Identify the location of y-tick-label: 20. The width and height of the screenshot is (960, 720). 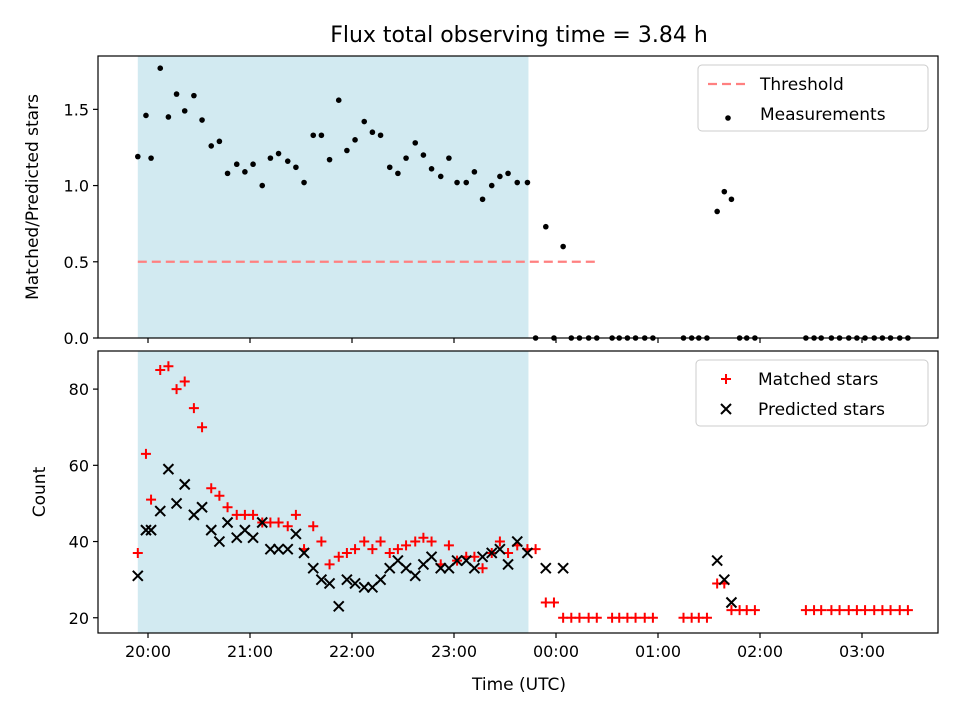
(79, 618).